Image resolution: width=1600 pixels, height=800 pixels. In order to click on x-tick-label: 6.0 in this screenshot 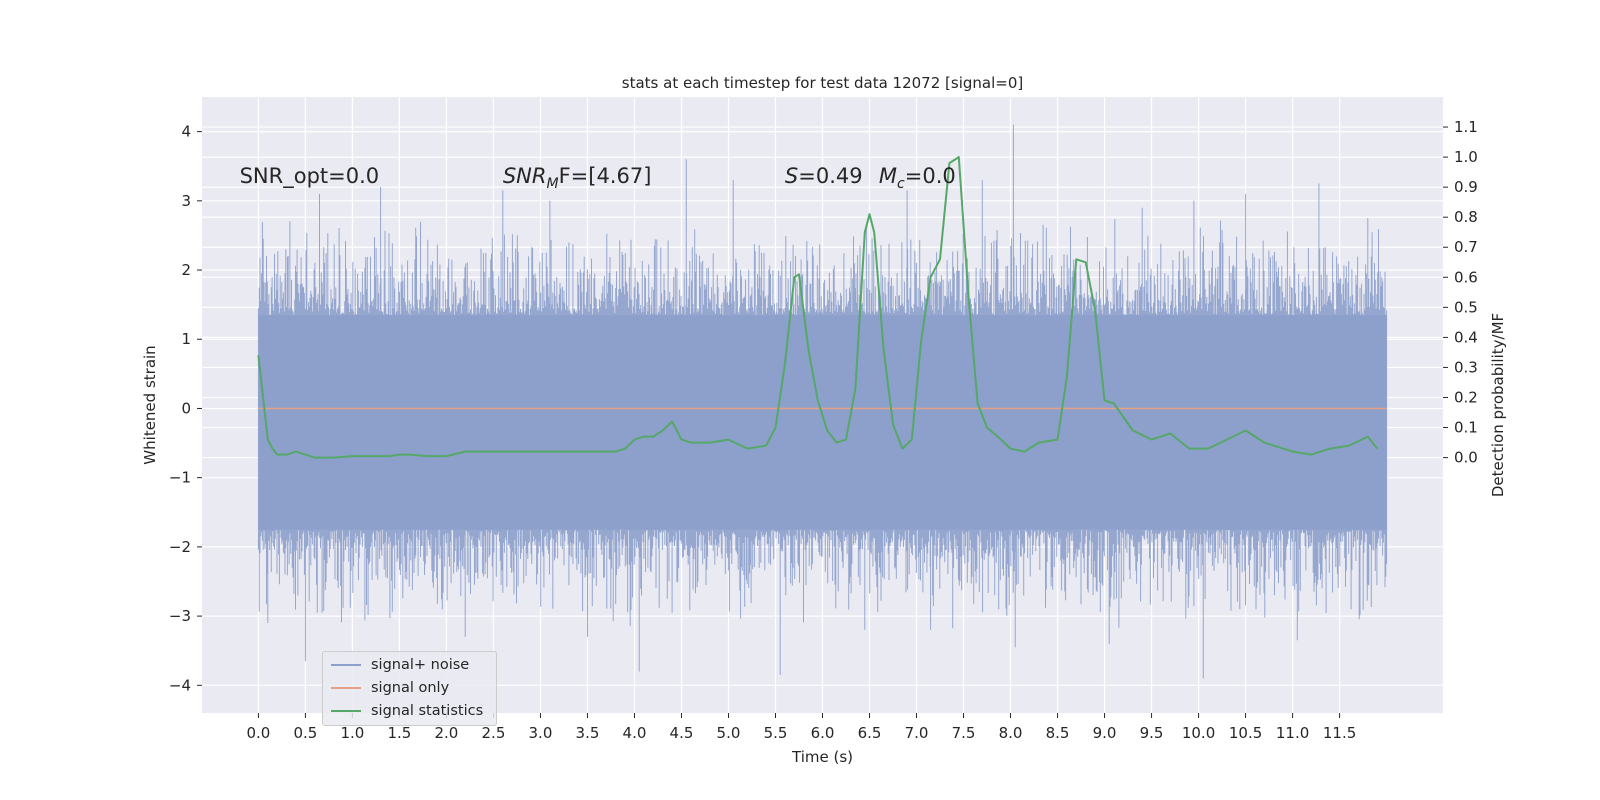, I will do `click(823, 733)`.